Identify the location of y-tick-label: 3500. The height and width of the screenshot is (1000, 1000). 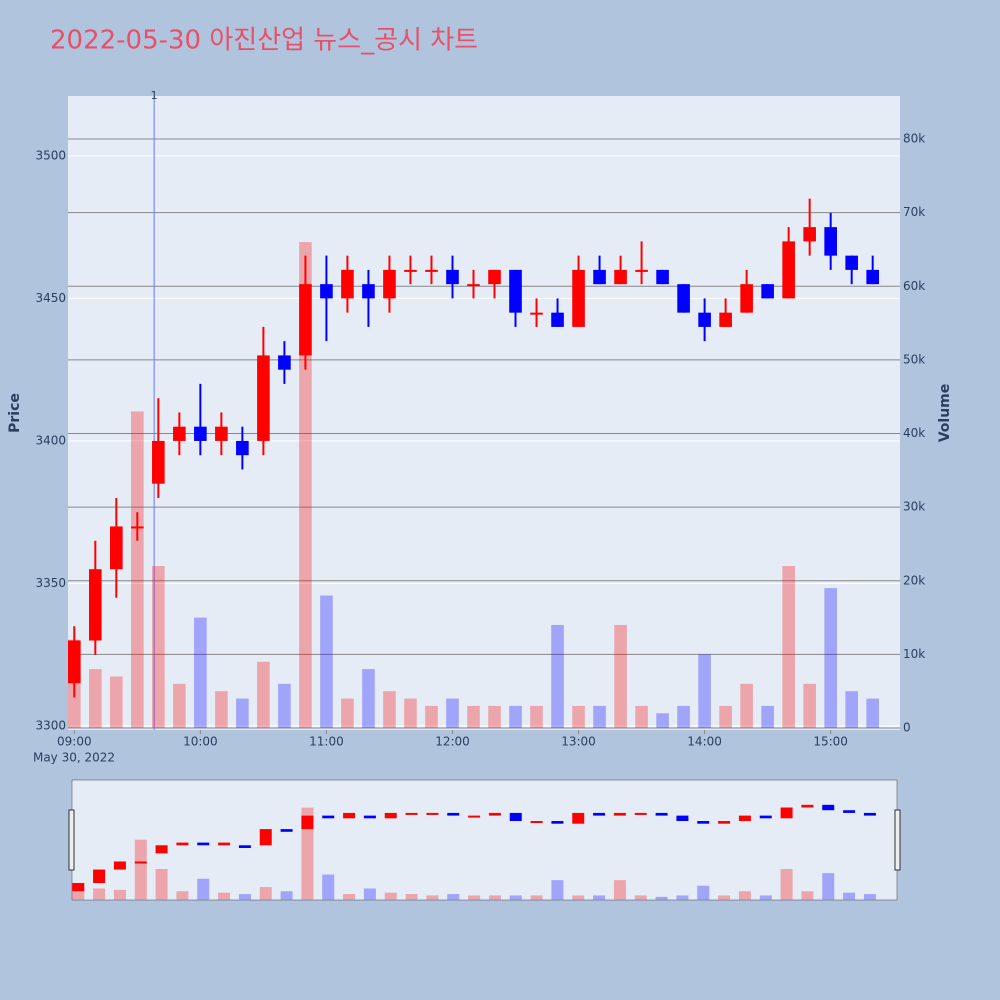
(50, 155).